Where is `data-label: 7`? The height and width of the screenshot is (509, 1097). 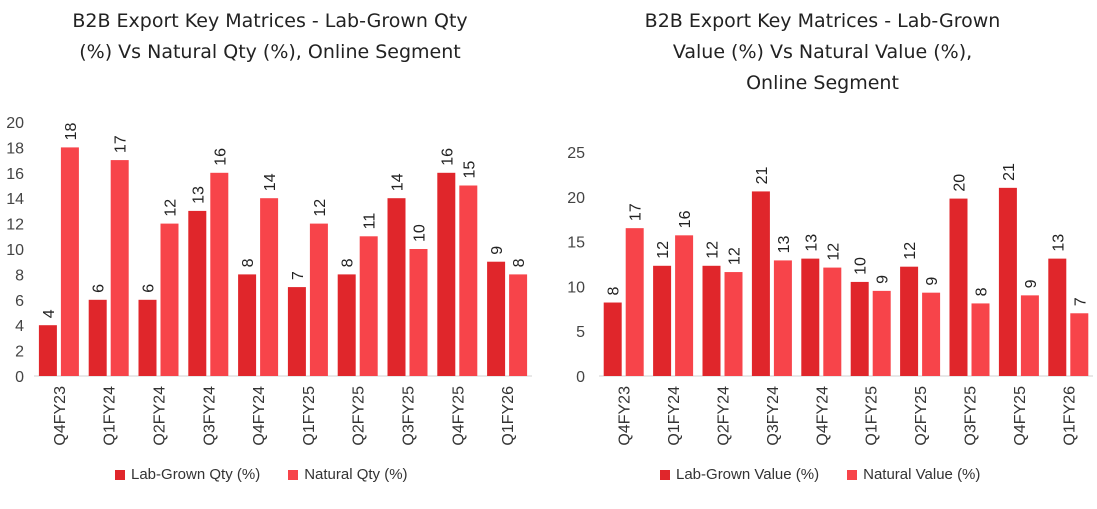 data-label: 7 is located at coordinates (298, 275).